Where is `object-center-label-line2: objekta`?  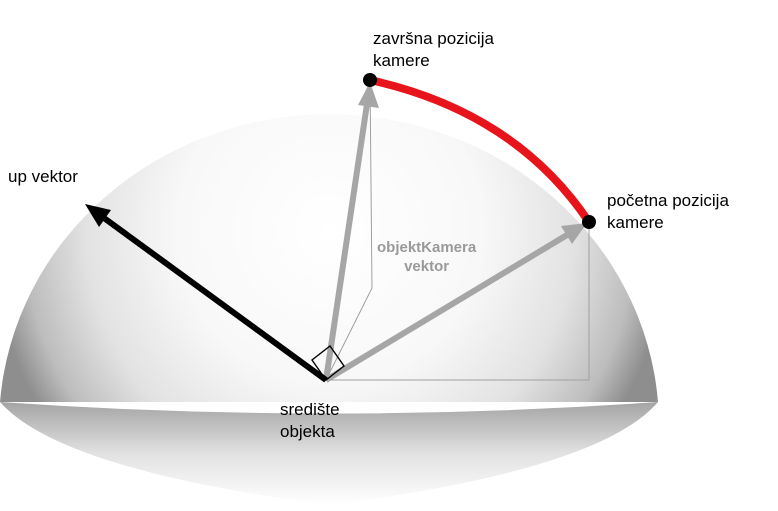
object-center-label-line2: objekta is located at coordinates (307, 431).